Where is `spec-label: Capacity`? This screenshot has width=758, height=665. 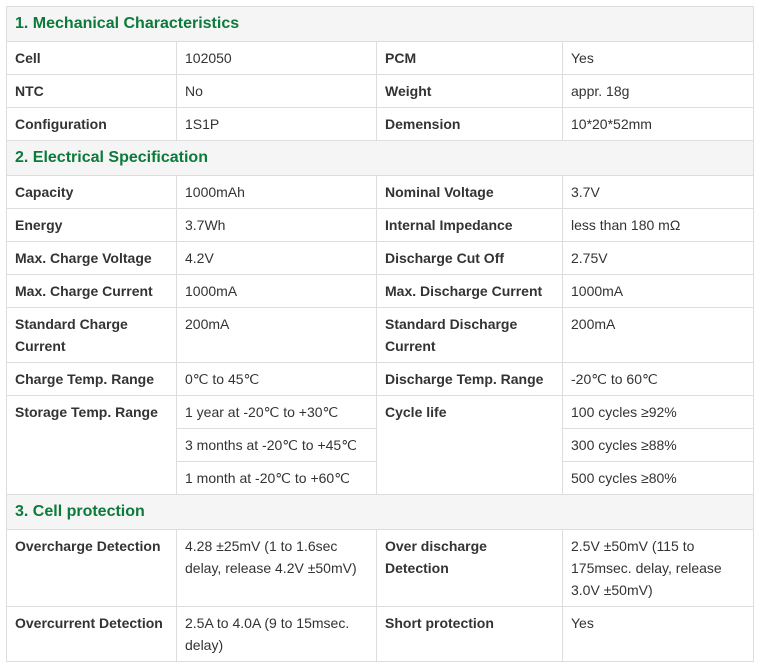
spec-label: Capacity is located at coordinates (91, 192).